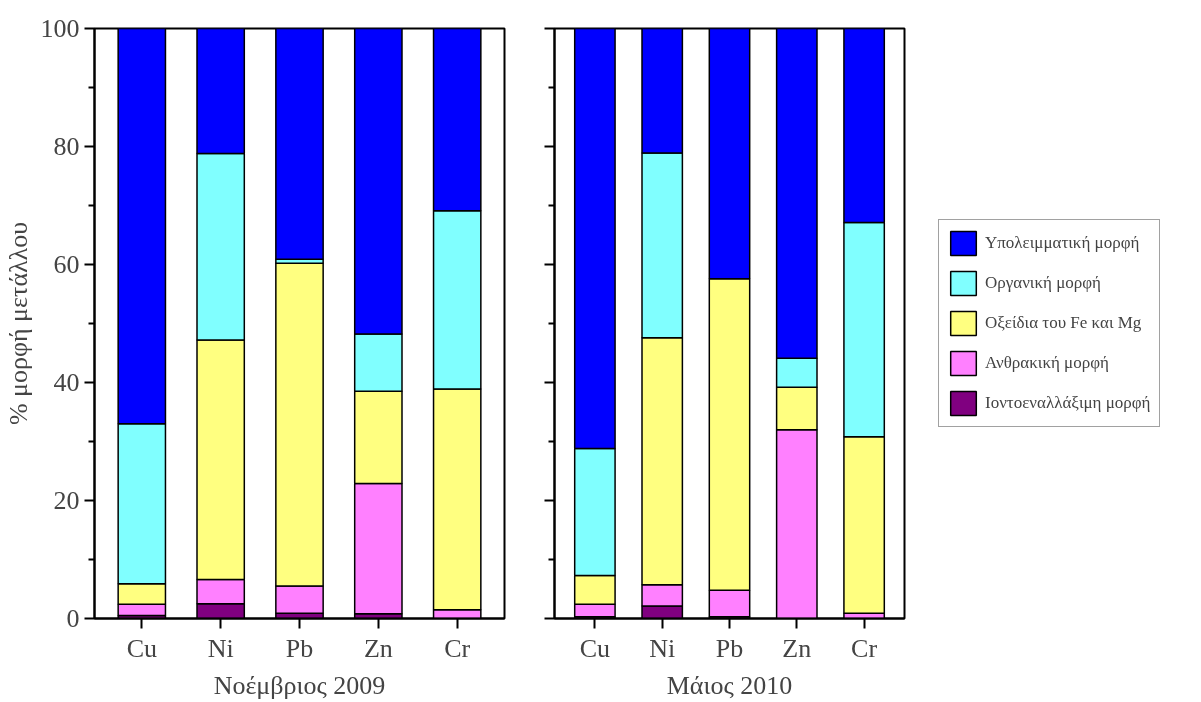  Describe the element at coordinates (1062, 243) in the screenshot. I see `legend-label: Υπολειμματική μορφή` at that location.